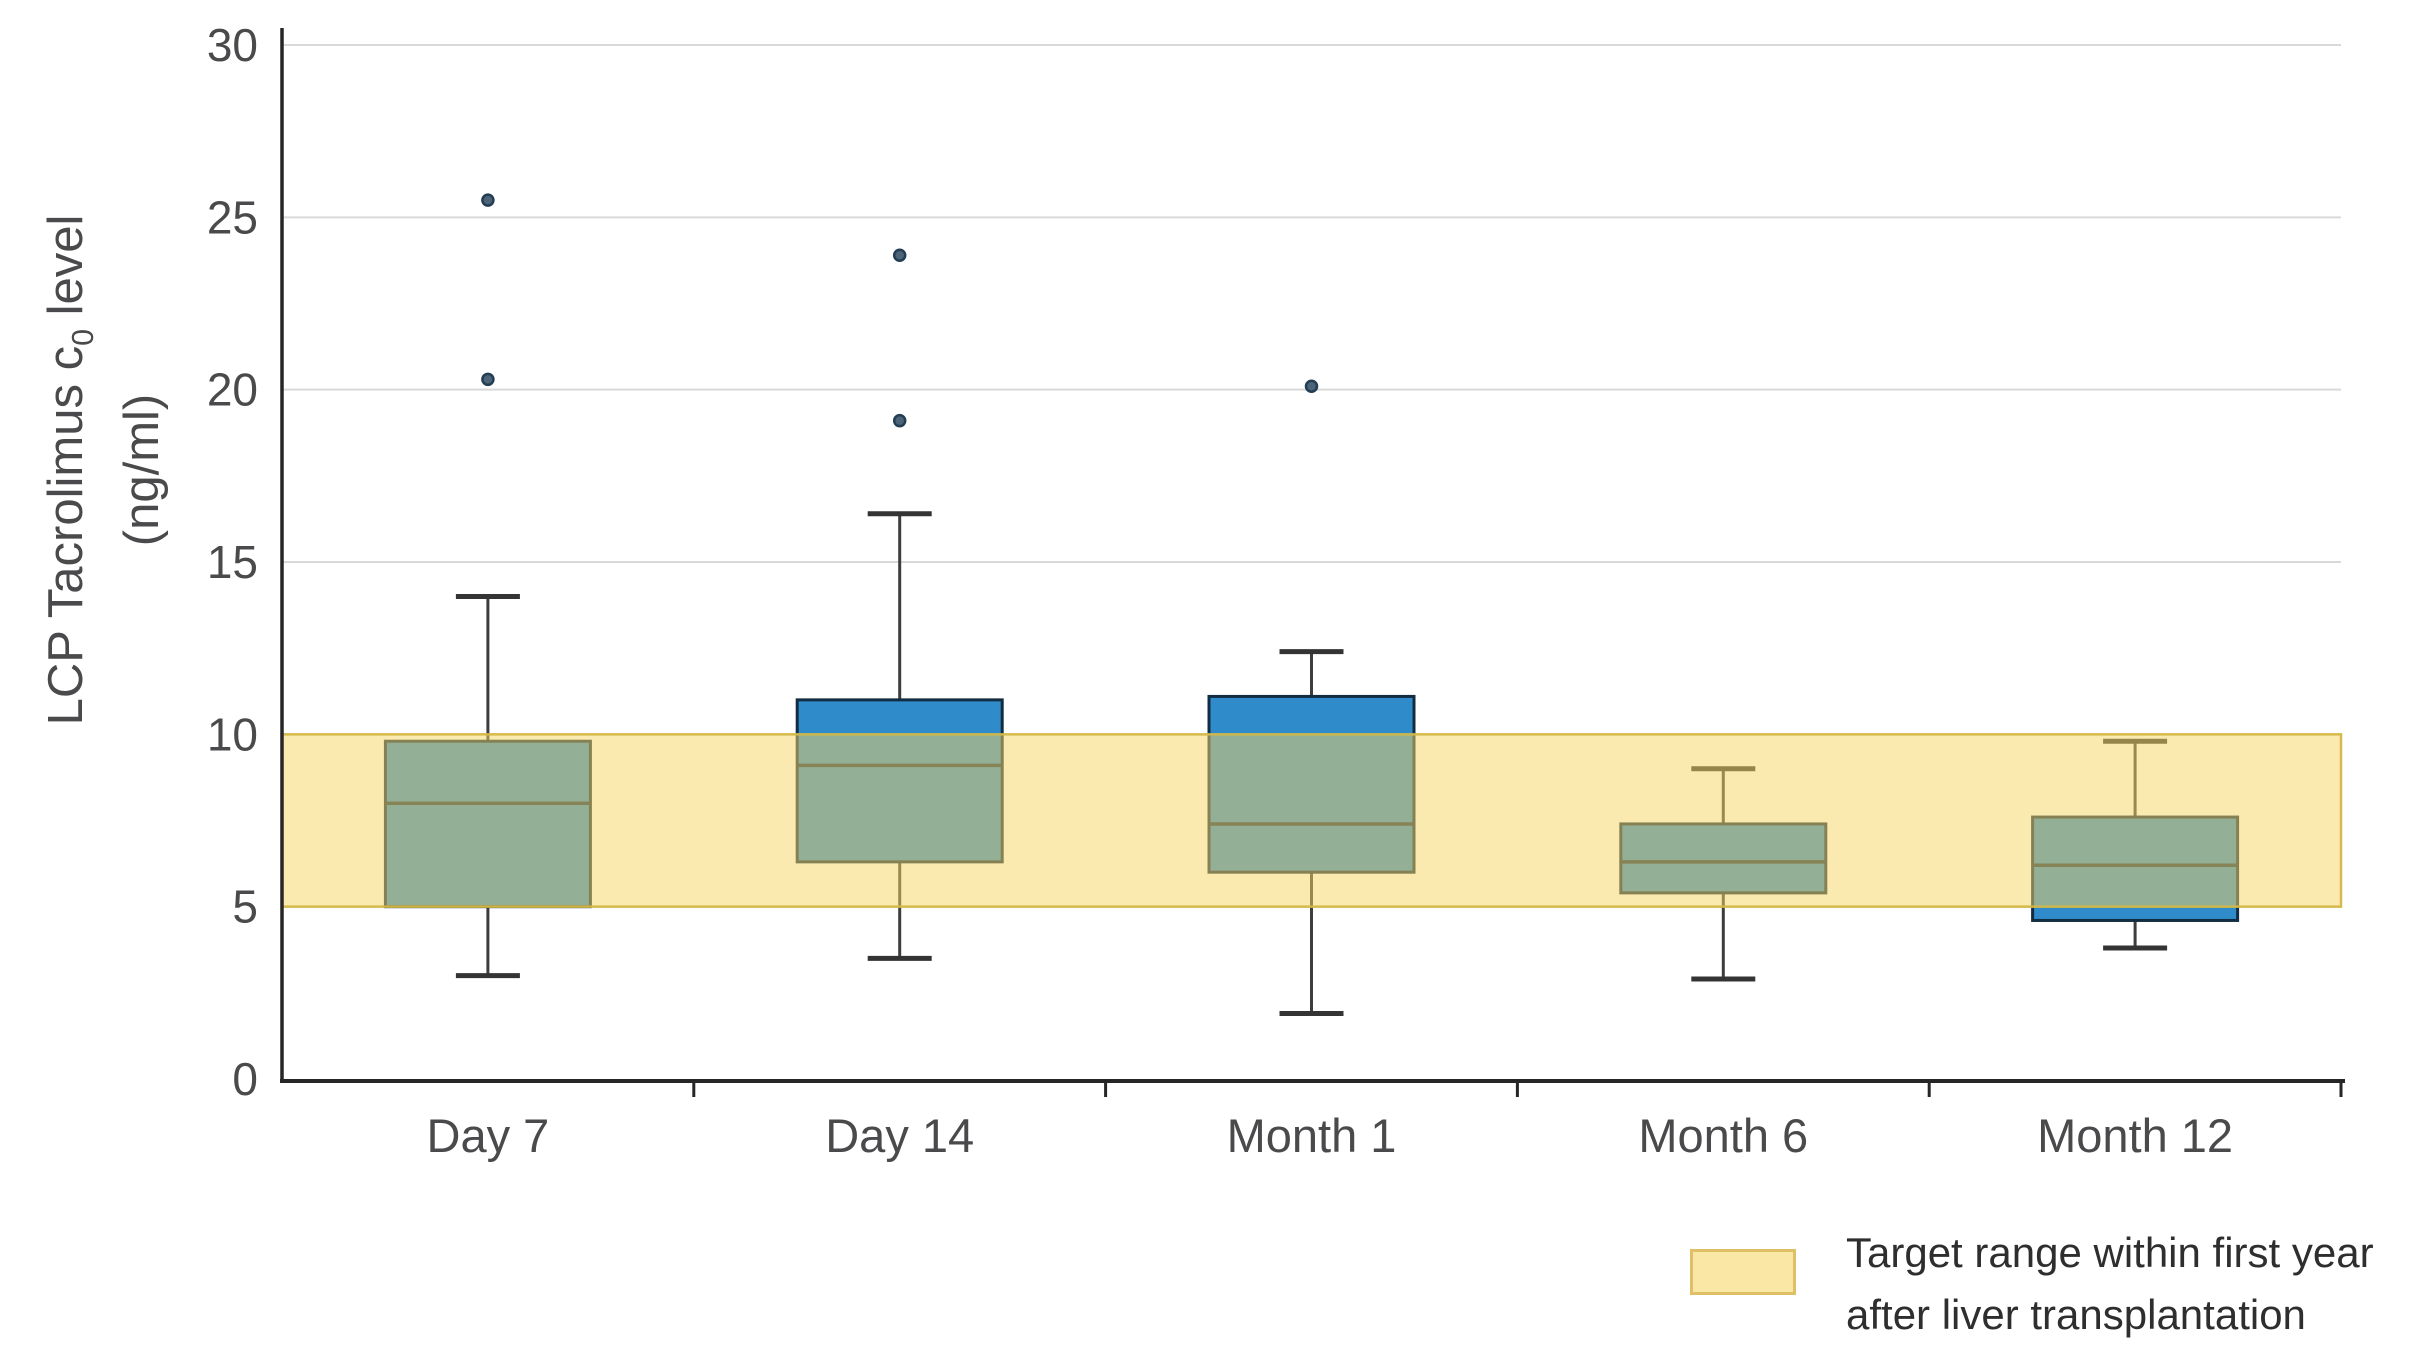 The height and width of the screenshot is (1351, 2421). What do you see at coordinates (2135, 1135) in the screenshot?
I see `x-category-label: Month 12` at bounding box center [2135, 1135].